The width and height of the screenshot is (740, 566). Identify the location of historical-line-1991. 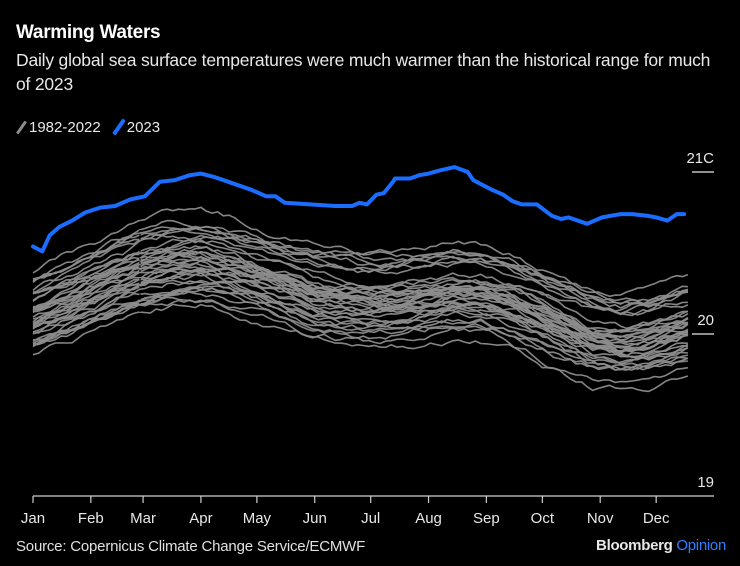
(360, 312).